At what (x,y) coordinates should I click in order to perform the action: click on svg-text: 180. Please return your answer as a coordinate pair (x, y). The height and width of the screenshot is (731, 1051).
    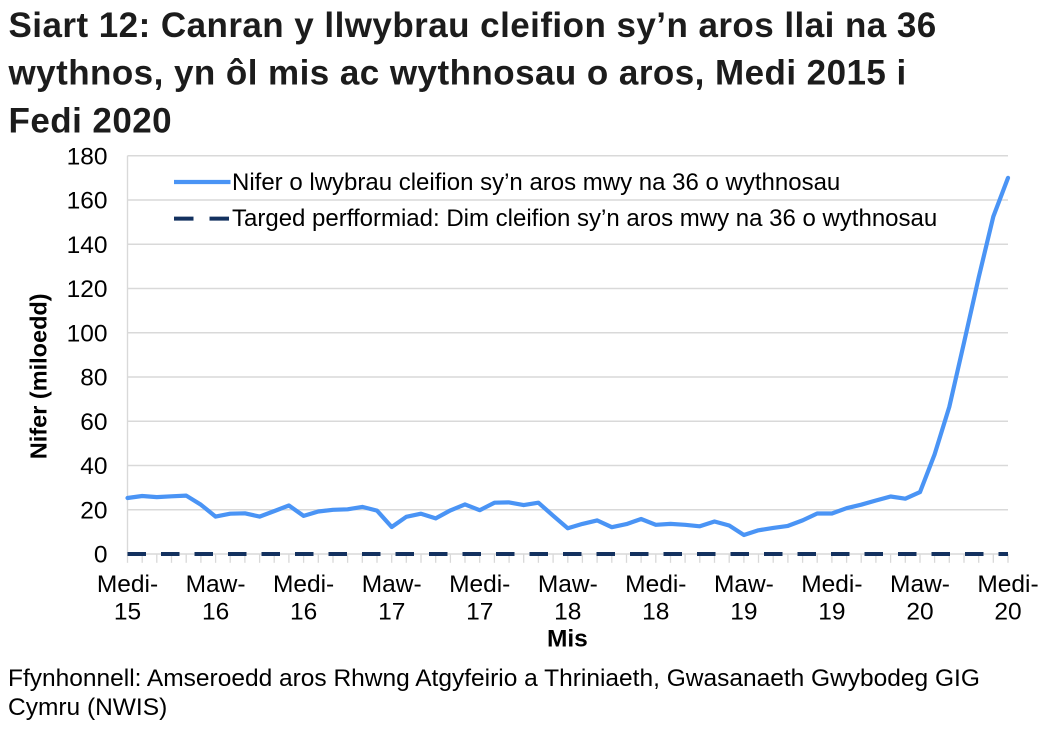
    Looking at the image, I should click on (87, 156).